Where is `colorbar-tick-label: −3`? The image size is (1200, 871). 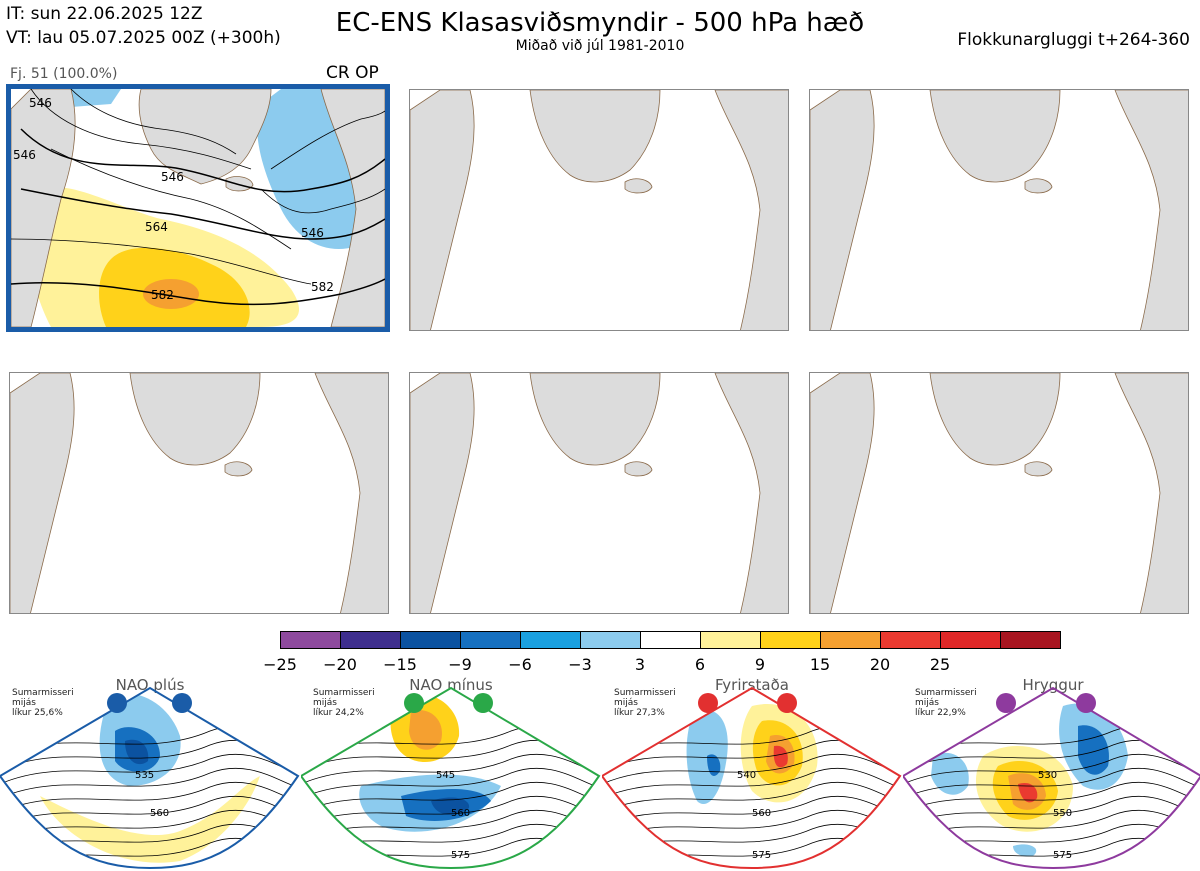 colorbar-tick-label: −3 is located at coordinates (580, 664).